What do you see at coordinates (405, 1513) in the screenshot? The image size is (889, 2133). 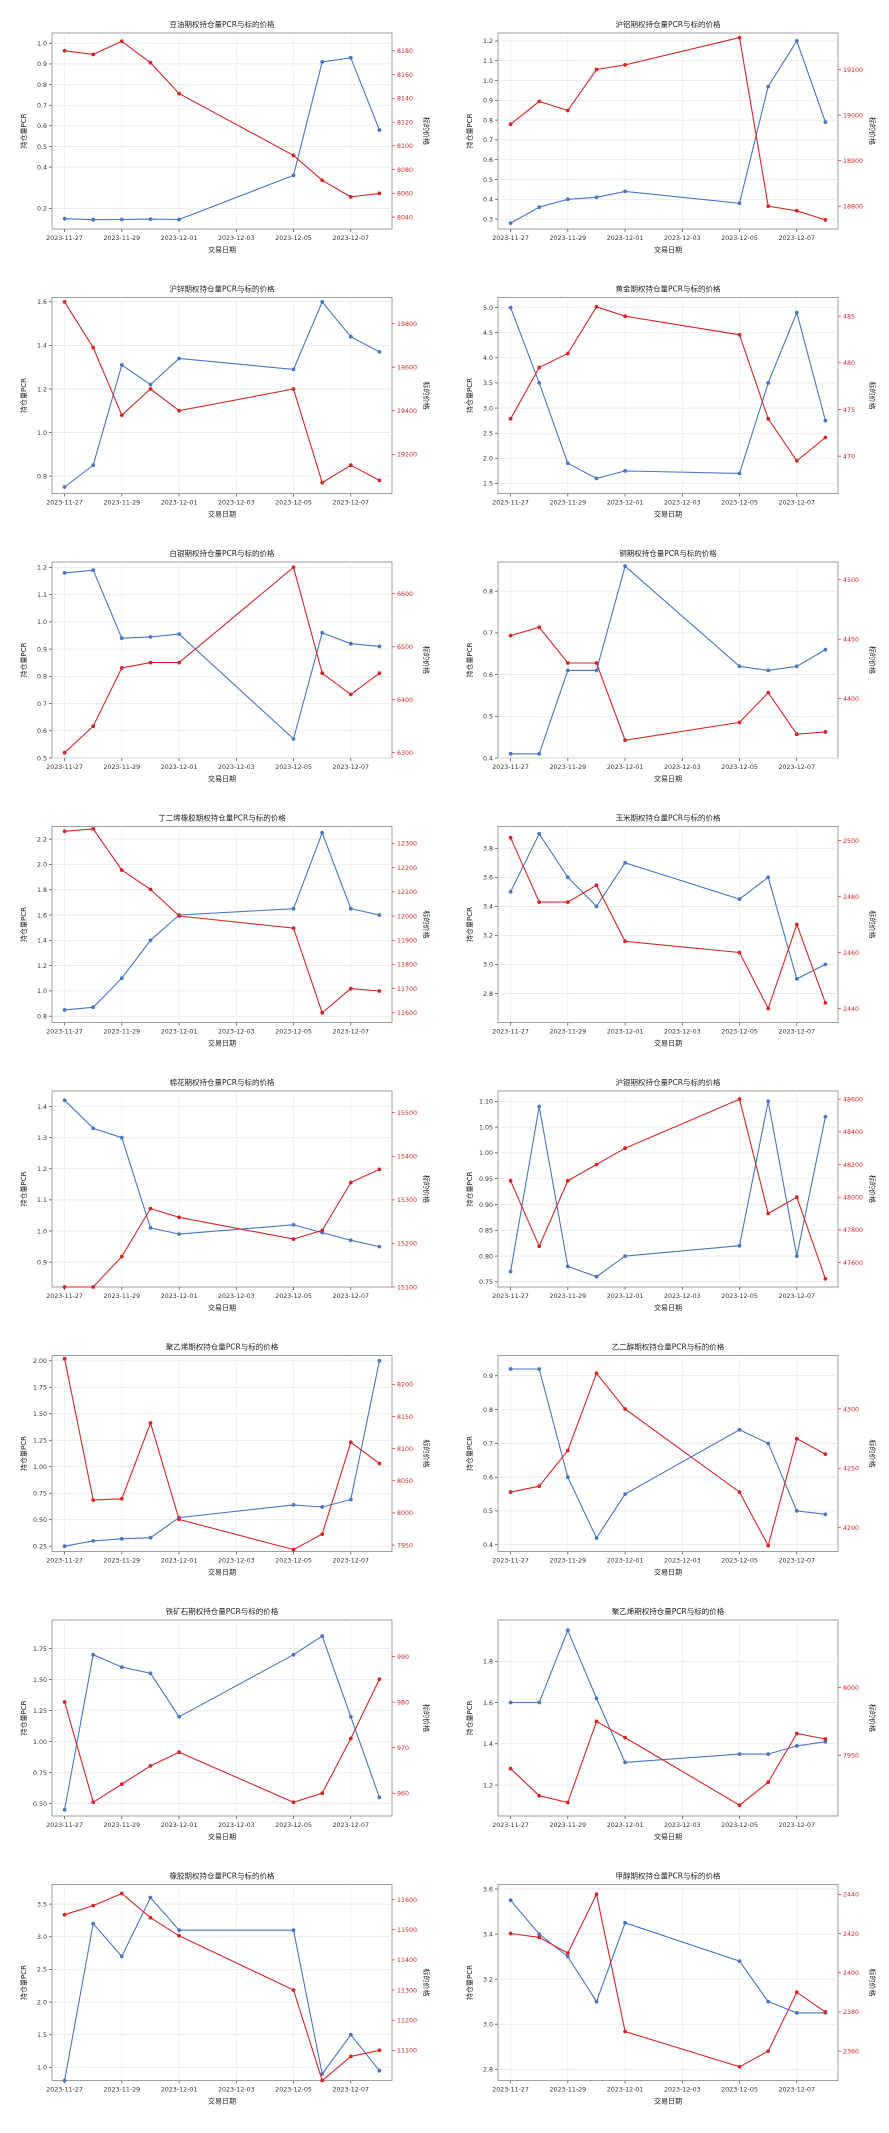 I see `y2-tick-label: 8000` at bounding box center [405, 1513].